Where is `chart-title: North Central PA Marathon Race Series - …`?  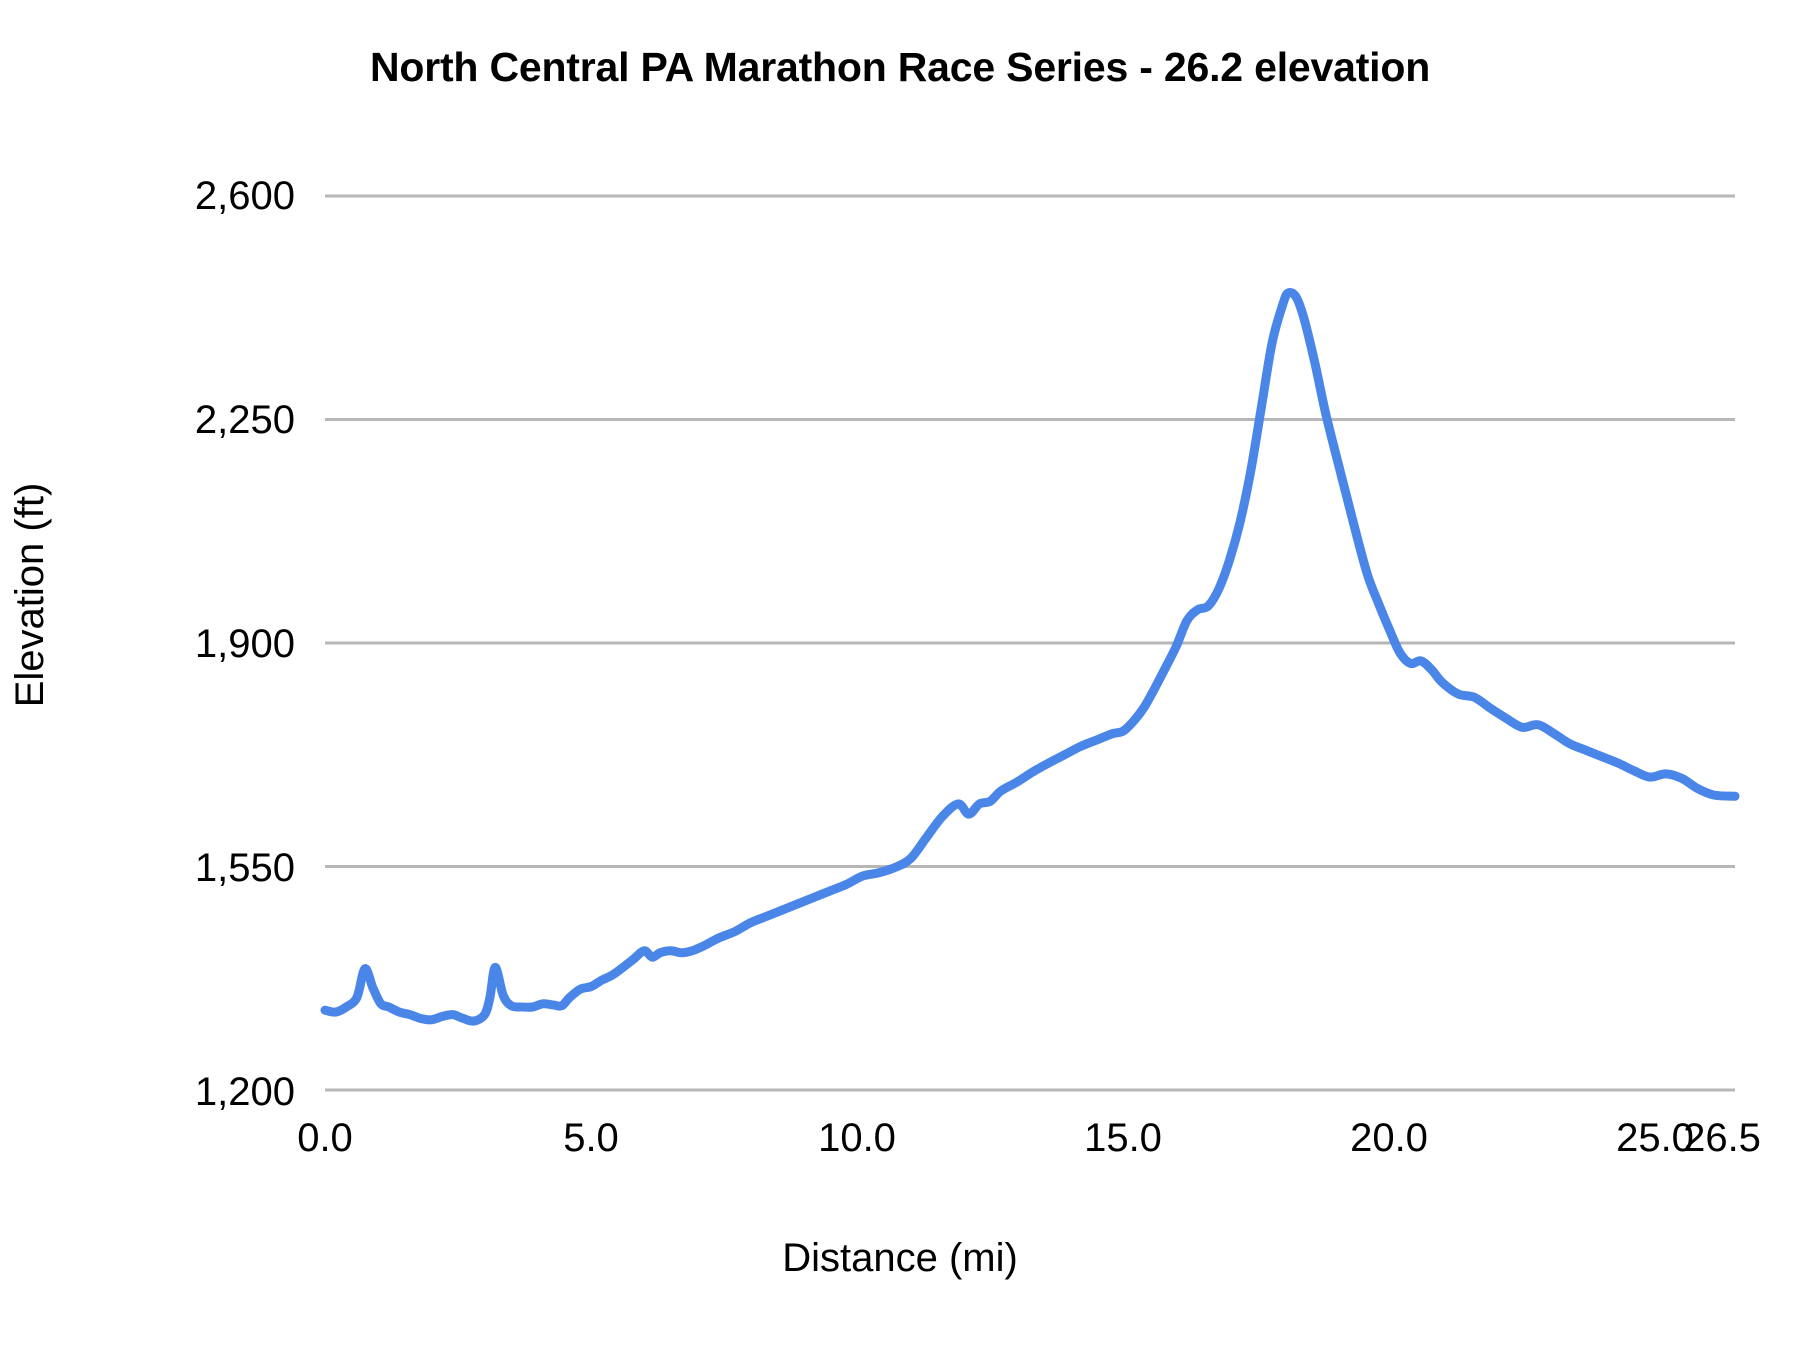 chart-title: North Central PA Marathon Race Series - … is located at coordinates (900, 67).